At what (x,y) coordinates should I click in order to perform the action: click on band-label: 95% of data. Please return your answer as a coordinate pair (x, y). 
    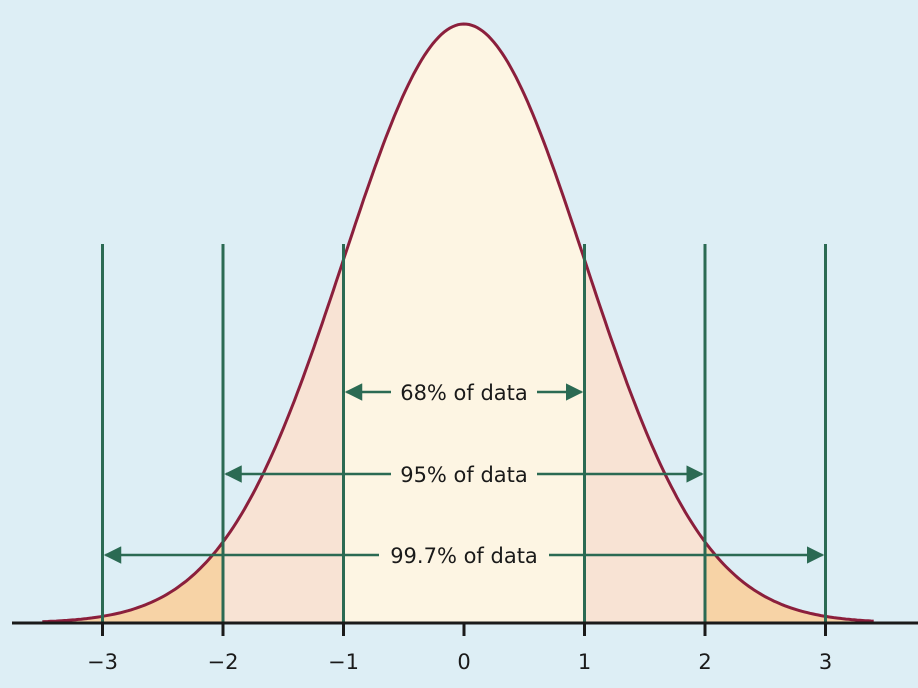
    Looking at the image, I should click on (464, 475).